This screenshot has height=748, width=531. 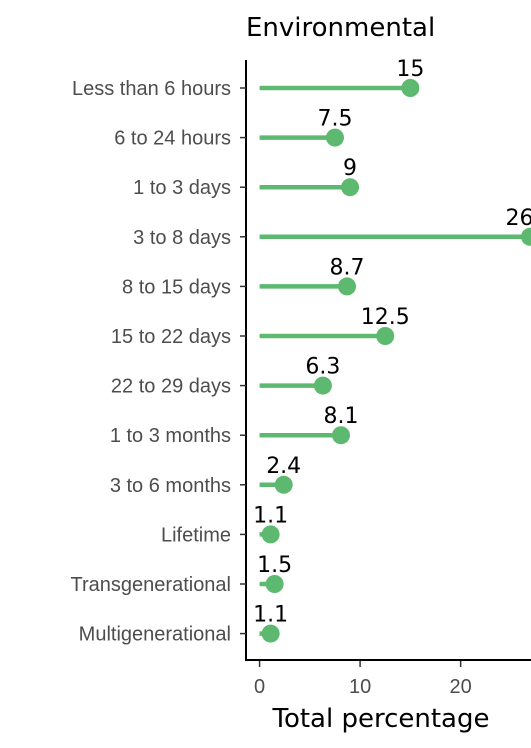 I want to click on value-label-6-to-24-hours: 7.5, so click(x=334, y=119).